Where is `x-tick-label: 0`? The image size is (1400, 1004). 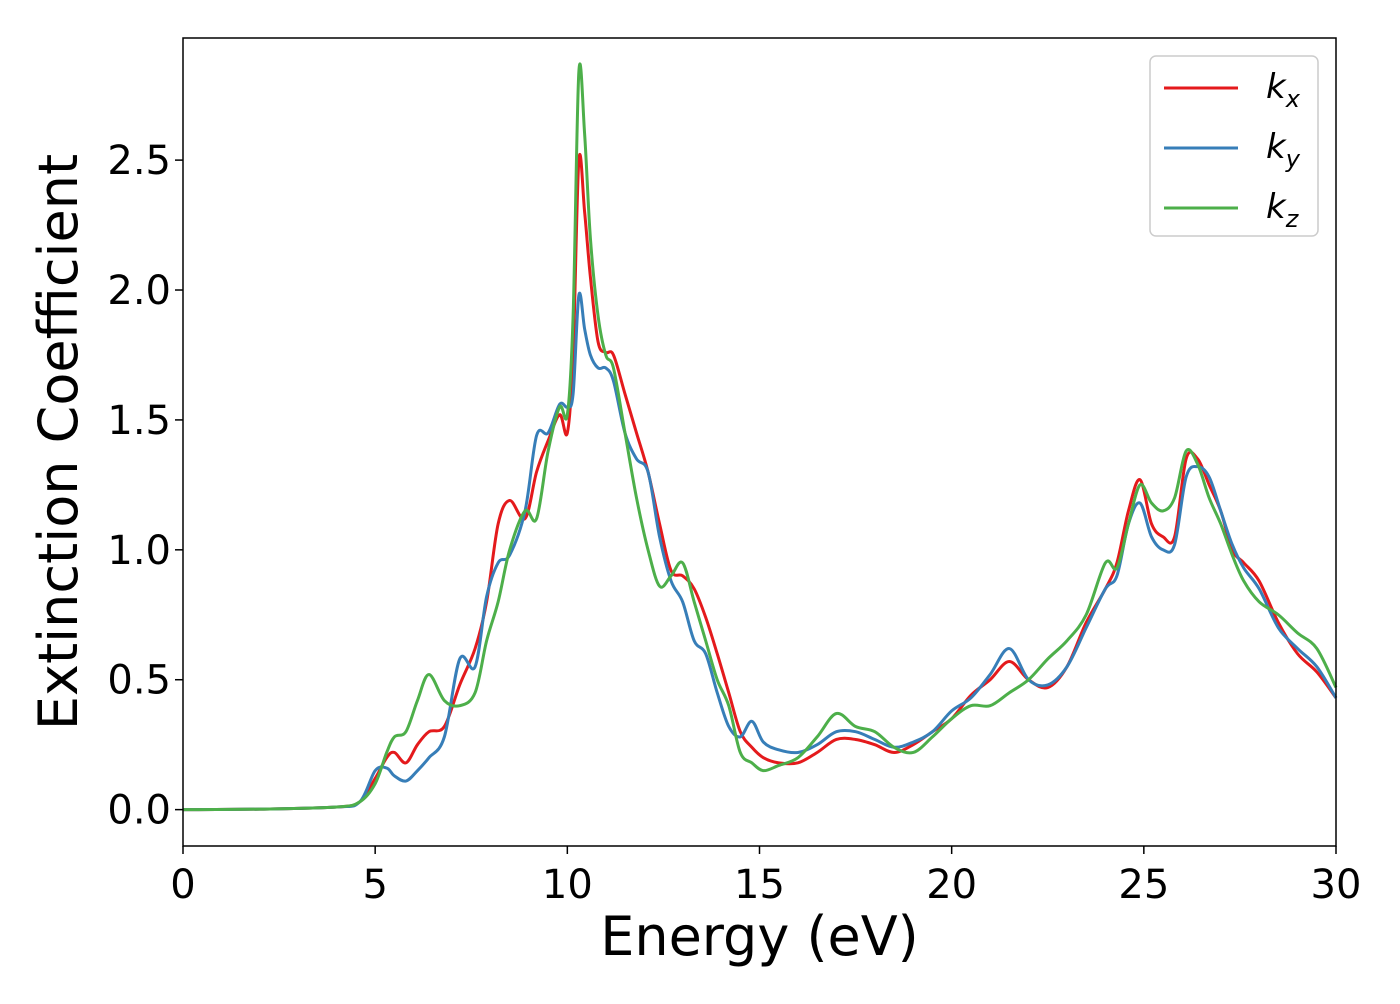 x-tick-label: 0 is located at coordinates (182, 885).